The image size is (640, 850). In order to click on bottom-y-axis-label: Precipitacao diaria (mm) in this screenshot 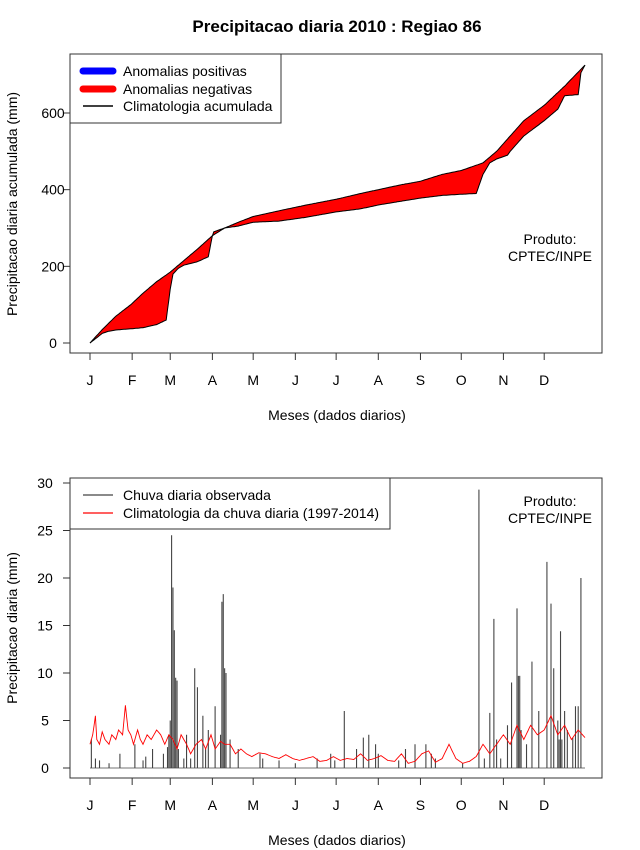, I will do `click(12, 628)`.